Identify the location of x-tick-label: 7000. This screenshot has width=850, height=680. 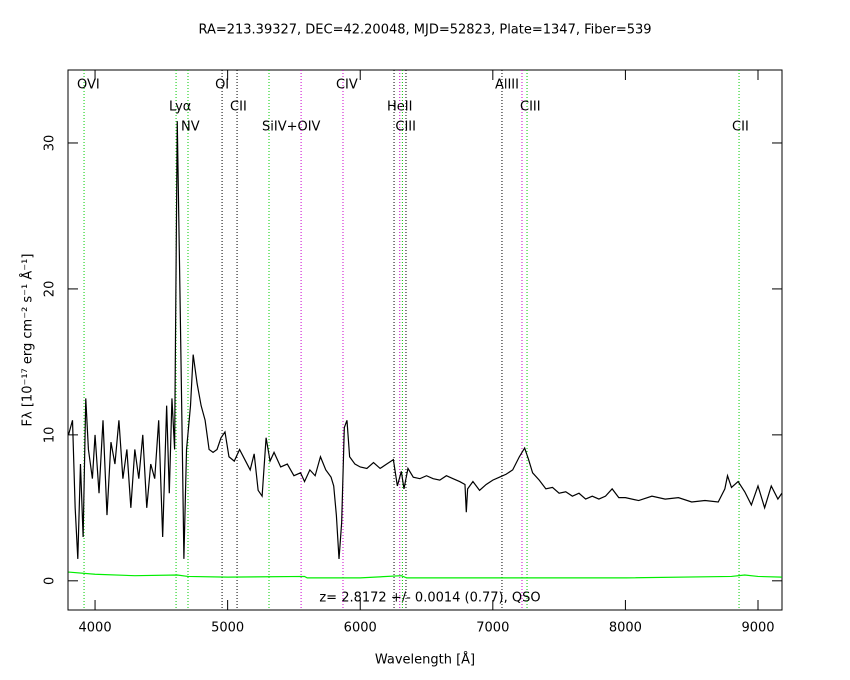
(492, 628).